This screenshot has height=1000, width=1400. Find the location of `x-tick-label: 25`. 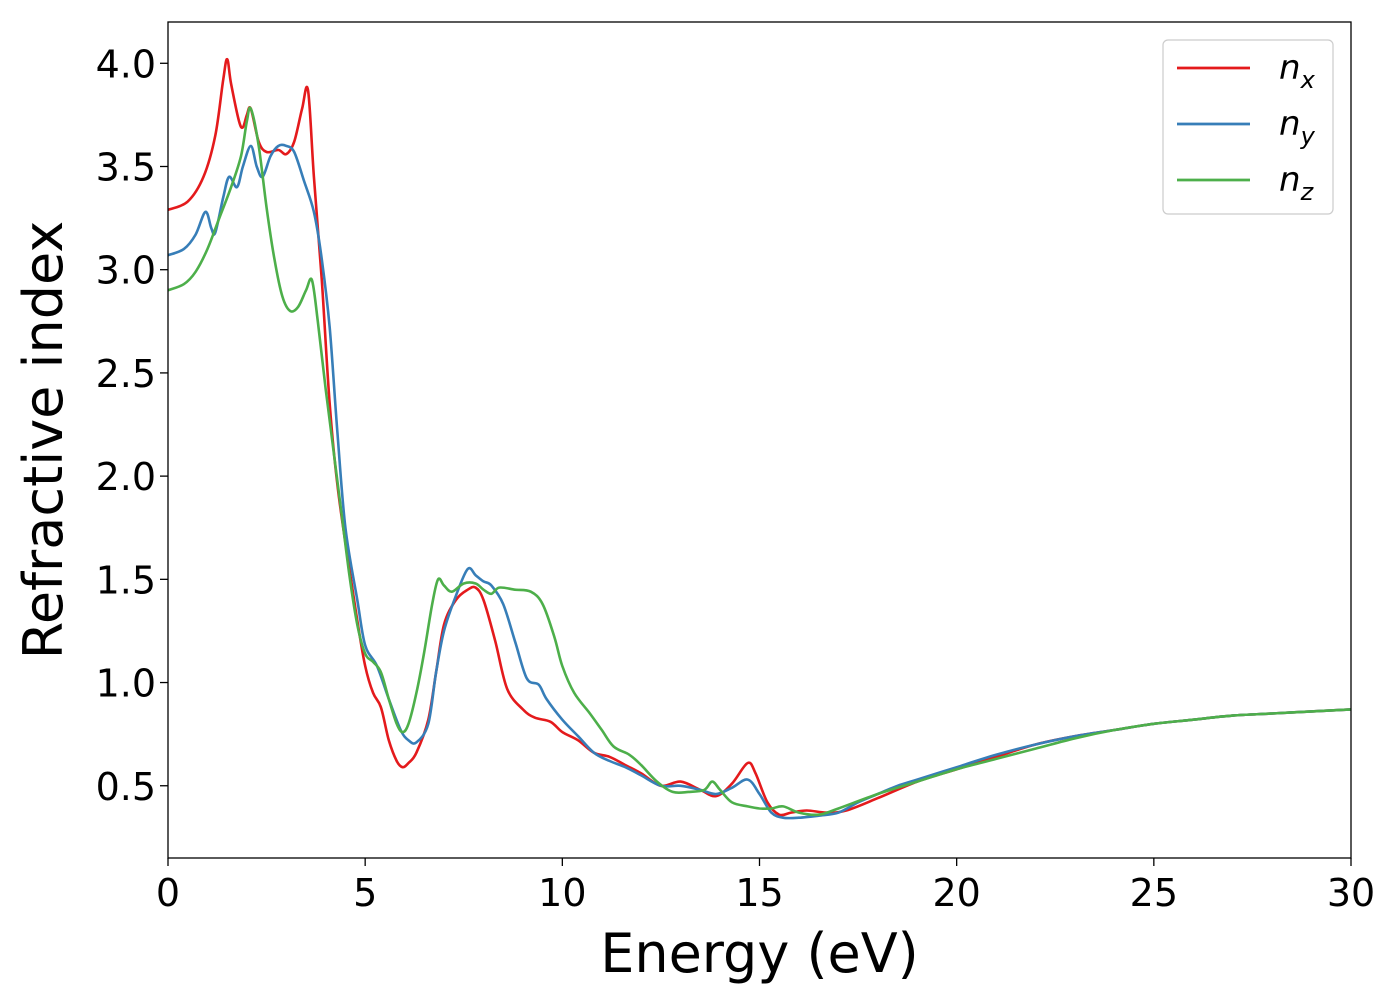

x-tick-label: 25 is located at coordinates (1154, 893).